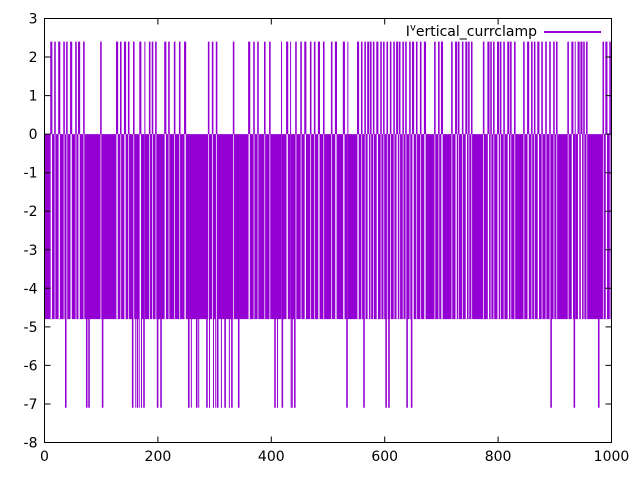  Describe the element at coordinates (271, 457) in the screenshot. I see `x-tick-label: 400` at that location.